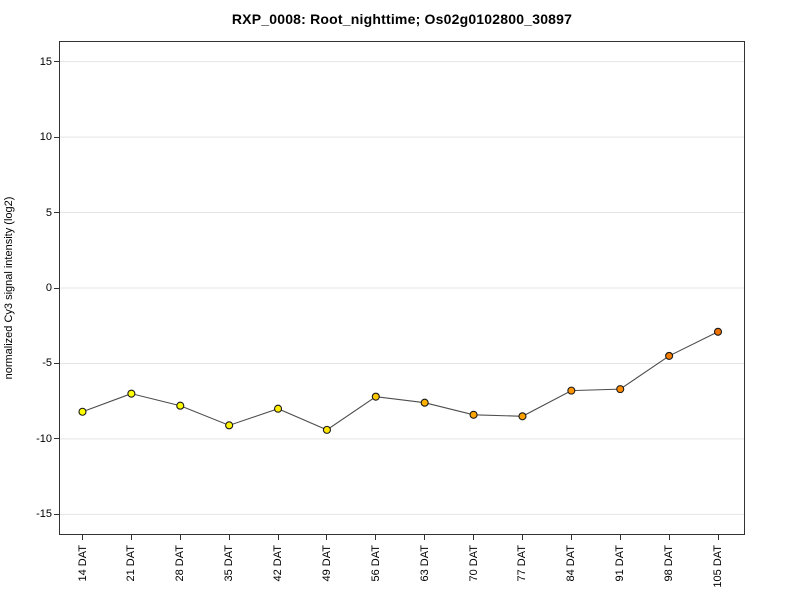 The height and width of the screenshot is (600, 800). I want to click on x-tick-label: 56 DAT, so click(375, 563).